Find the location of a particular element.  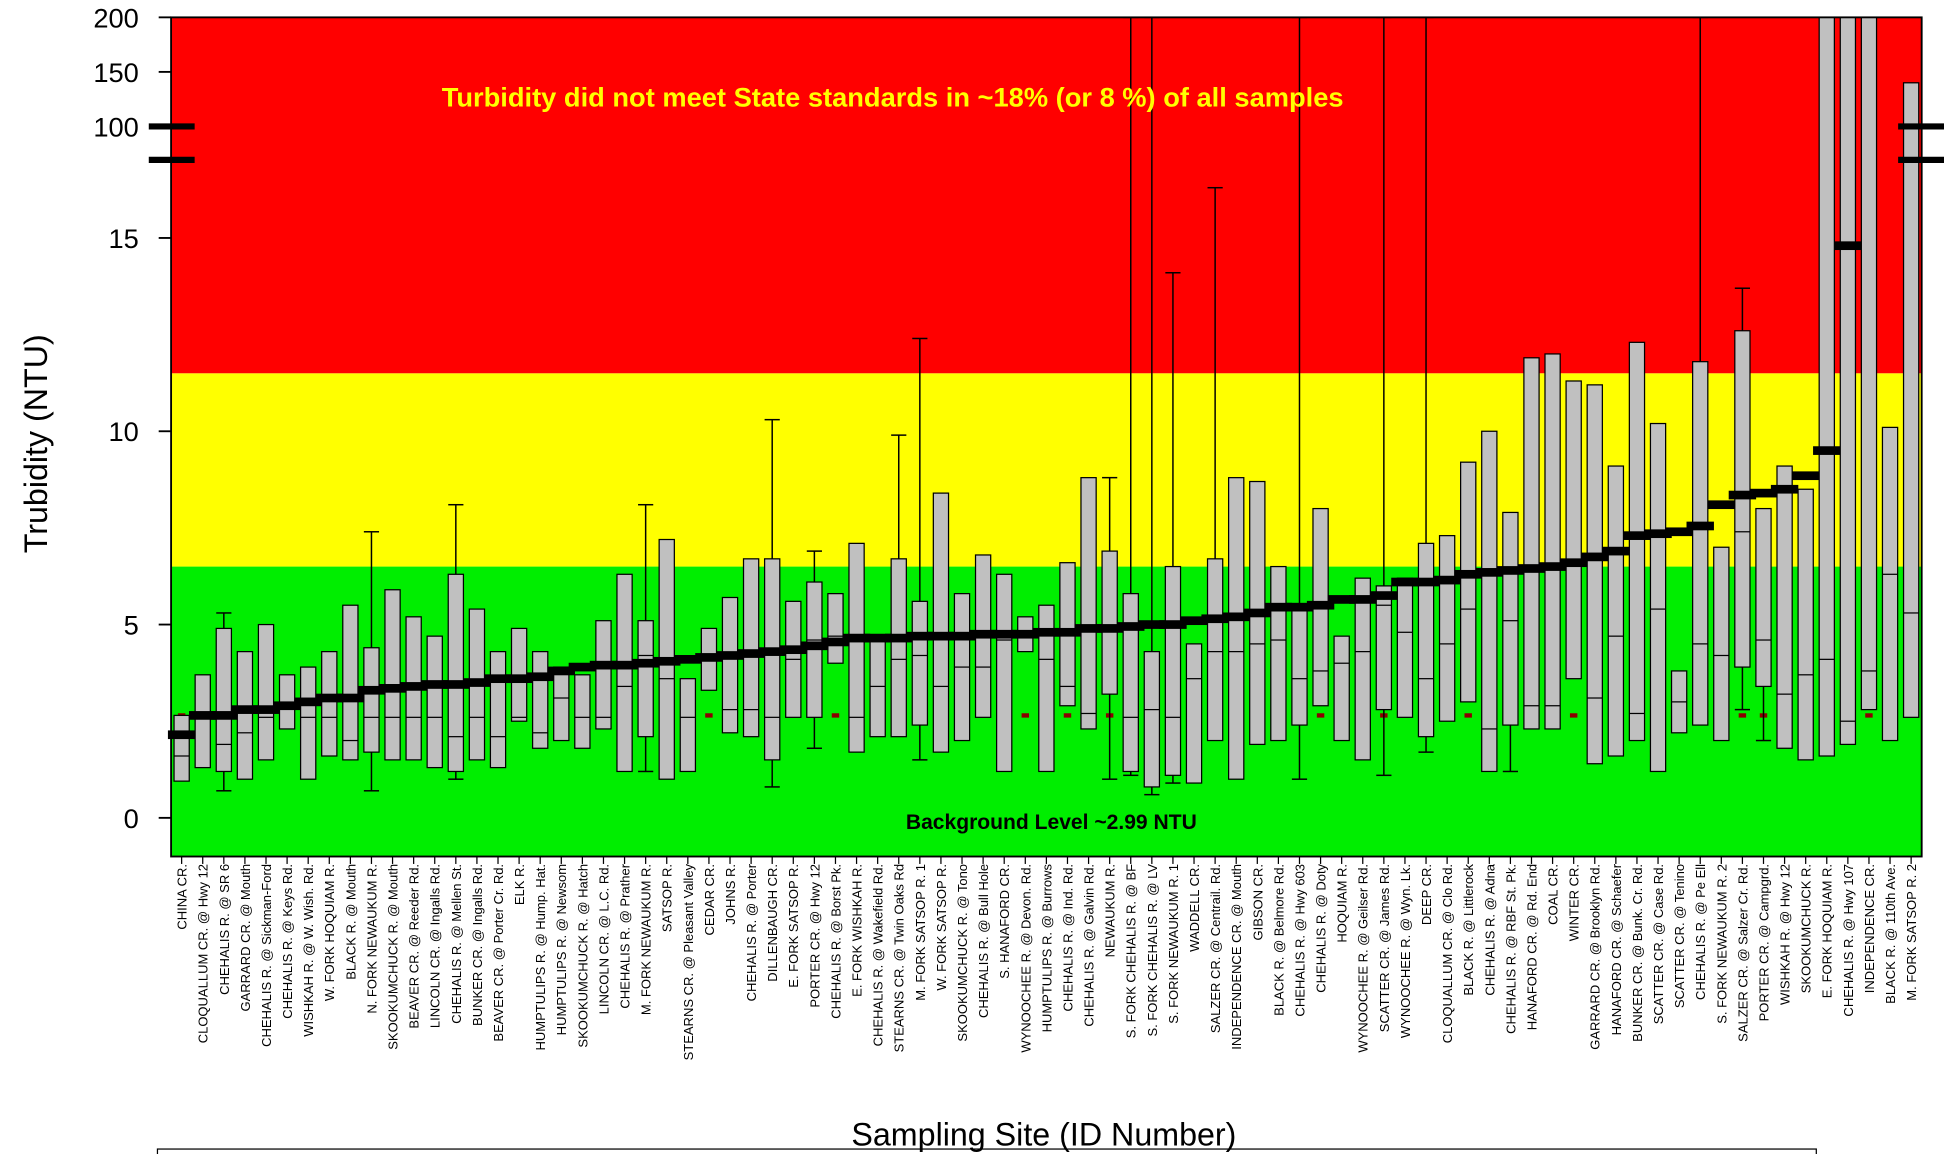

x-tick-label: INDEPENDENCE CR. is located at coordinates (1869, 928).